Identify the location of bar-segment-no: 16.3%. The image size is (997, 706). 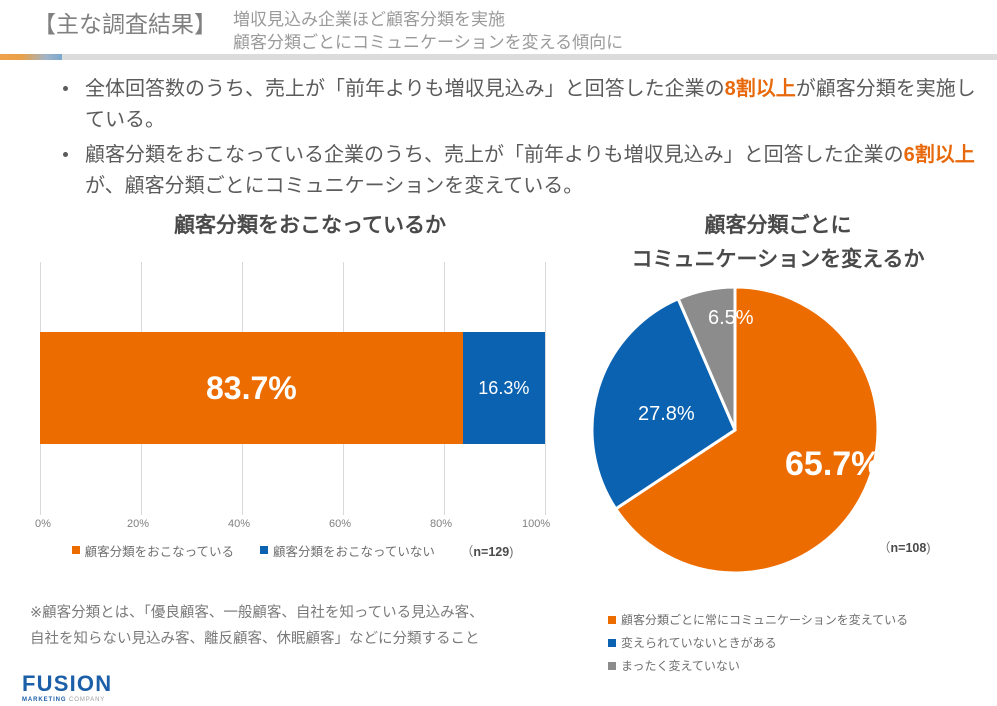
(503, 388).